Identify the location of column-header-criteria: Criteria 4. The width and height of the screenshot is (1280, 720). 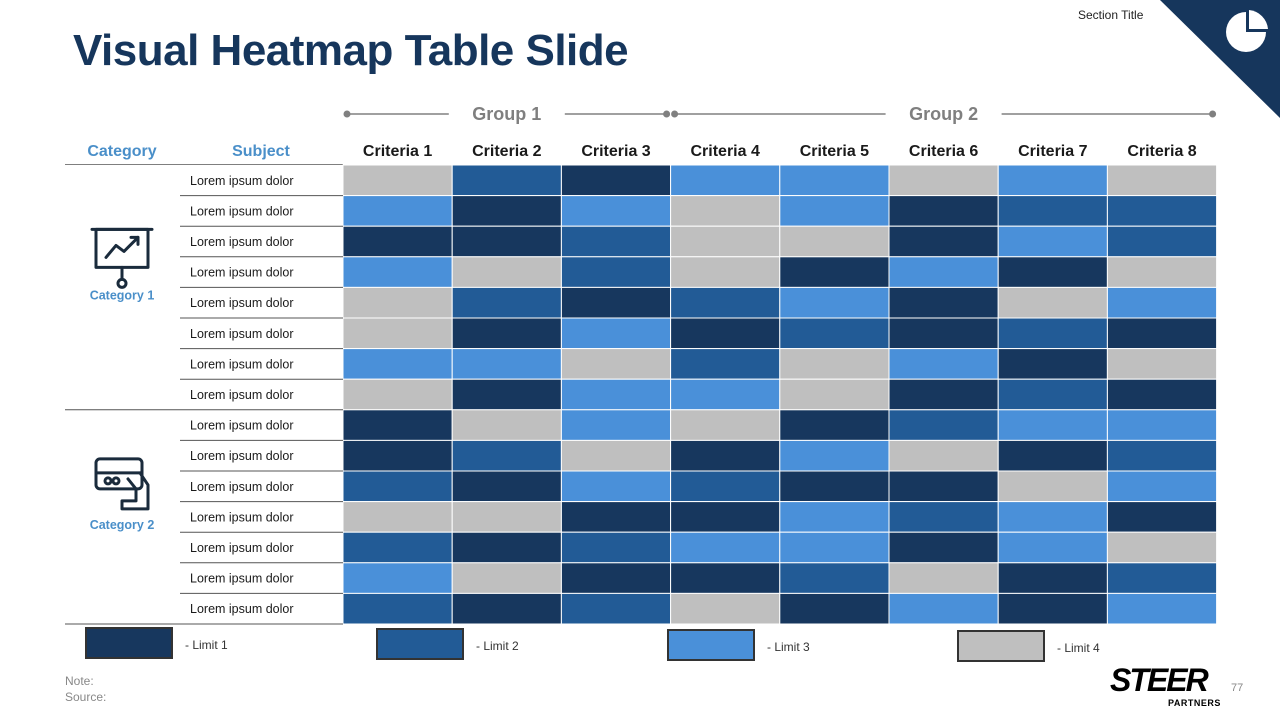
(725, 151).